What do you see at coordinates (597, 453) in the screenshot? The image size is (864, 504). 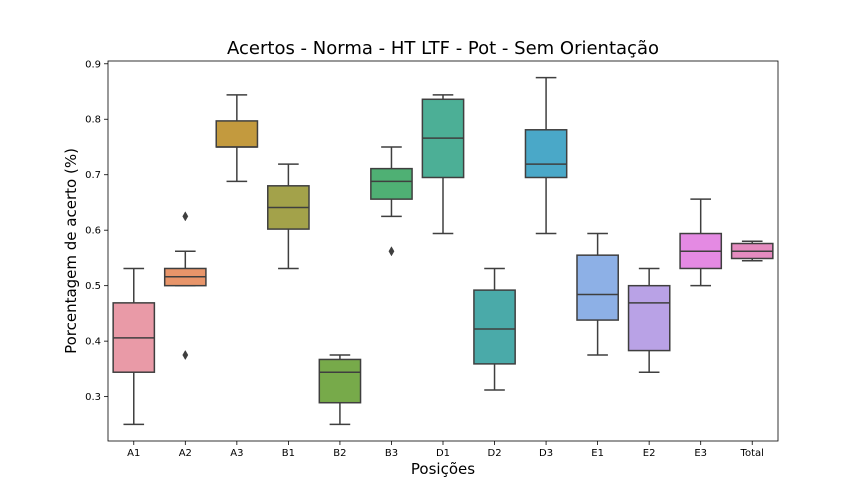 I see `x-tick-label: E1` at bounding box center [597, 453].